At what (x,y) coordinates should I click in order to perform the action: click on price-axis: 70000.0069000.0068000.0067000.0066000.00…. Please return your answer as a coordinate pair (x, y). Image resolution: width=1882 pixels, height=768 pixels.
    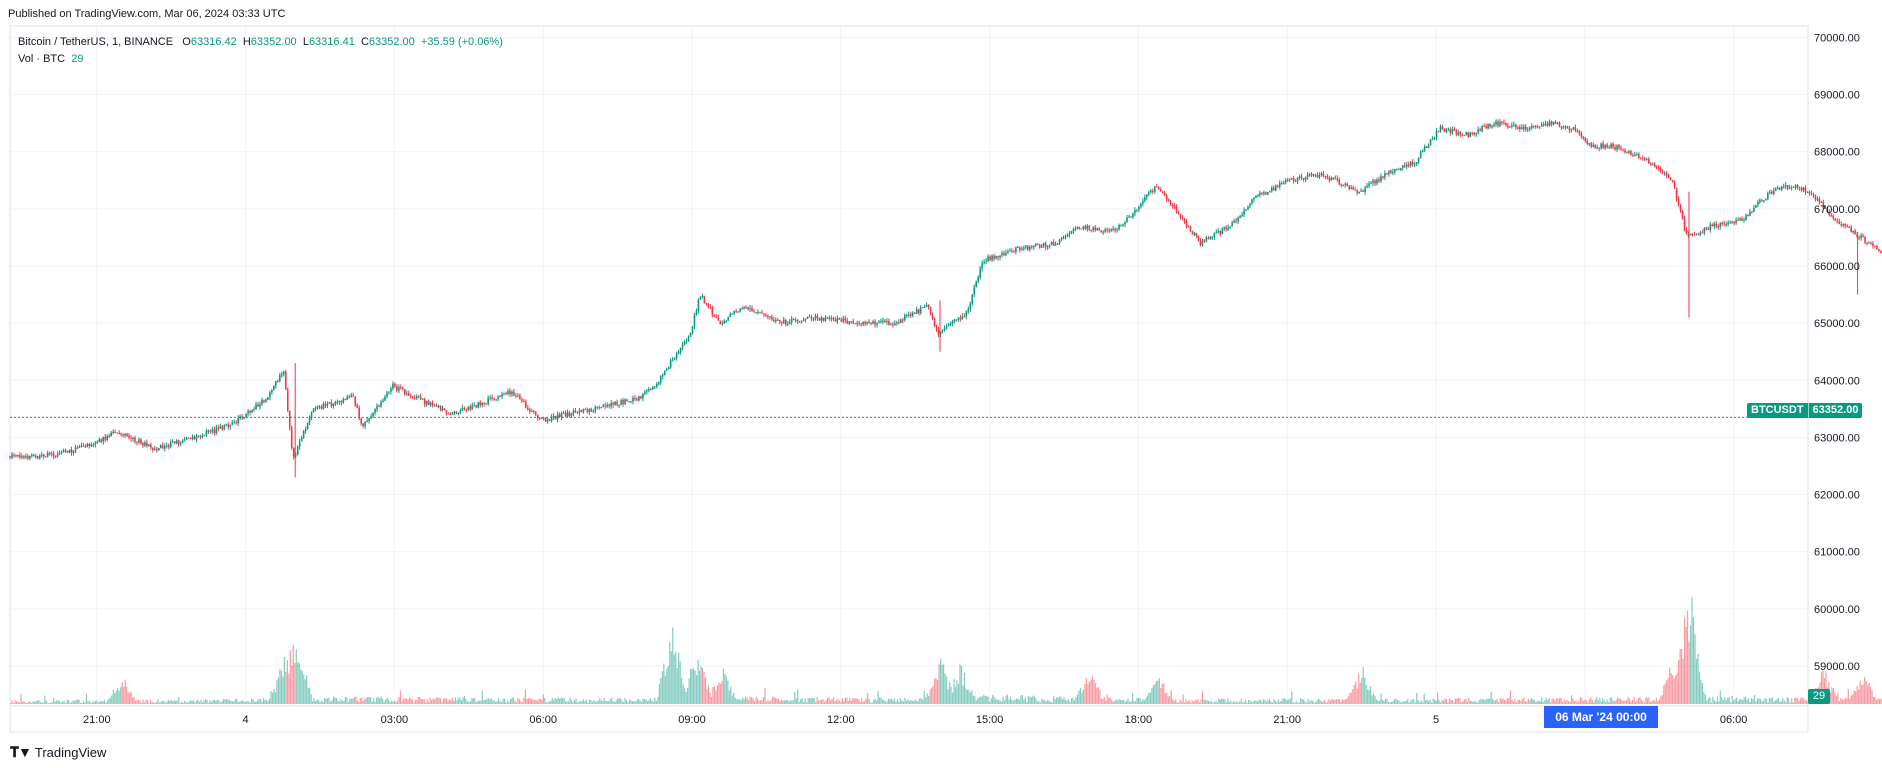
    Looking at the image, I should click on (1837, 352).